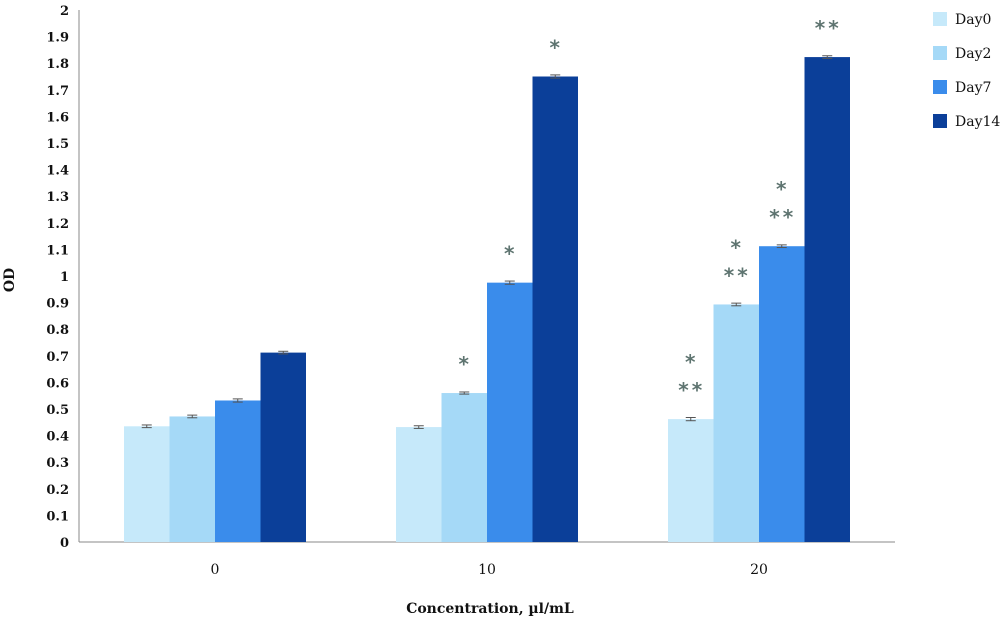 The image size is (1000, 620). Describe the element at coordinates (940, 53) in the screenshot. I see `legend-swatch-day2` at that location.